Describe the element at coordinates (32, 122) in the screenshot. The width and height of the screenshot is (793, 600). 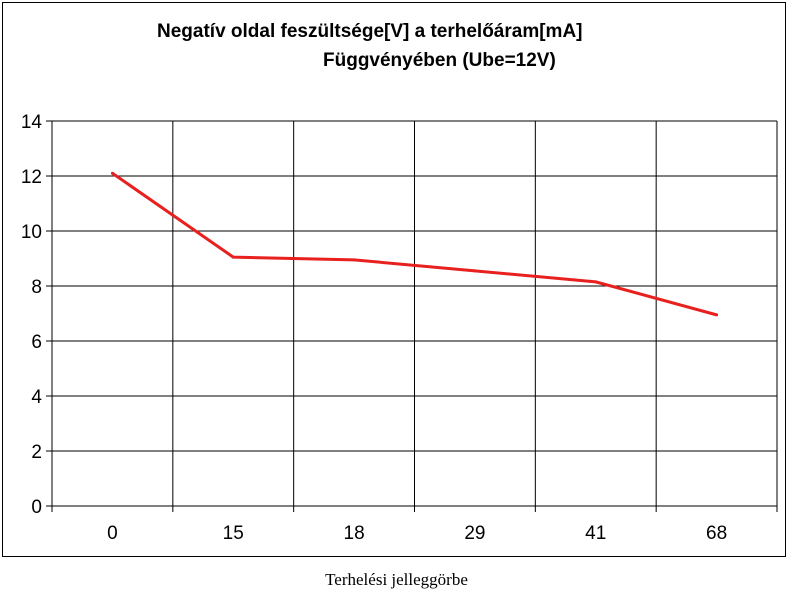
I see `y-tick-label: 14` at that location.